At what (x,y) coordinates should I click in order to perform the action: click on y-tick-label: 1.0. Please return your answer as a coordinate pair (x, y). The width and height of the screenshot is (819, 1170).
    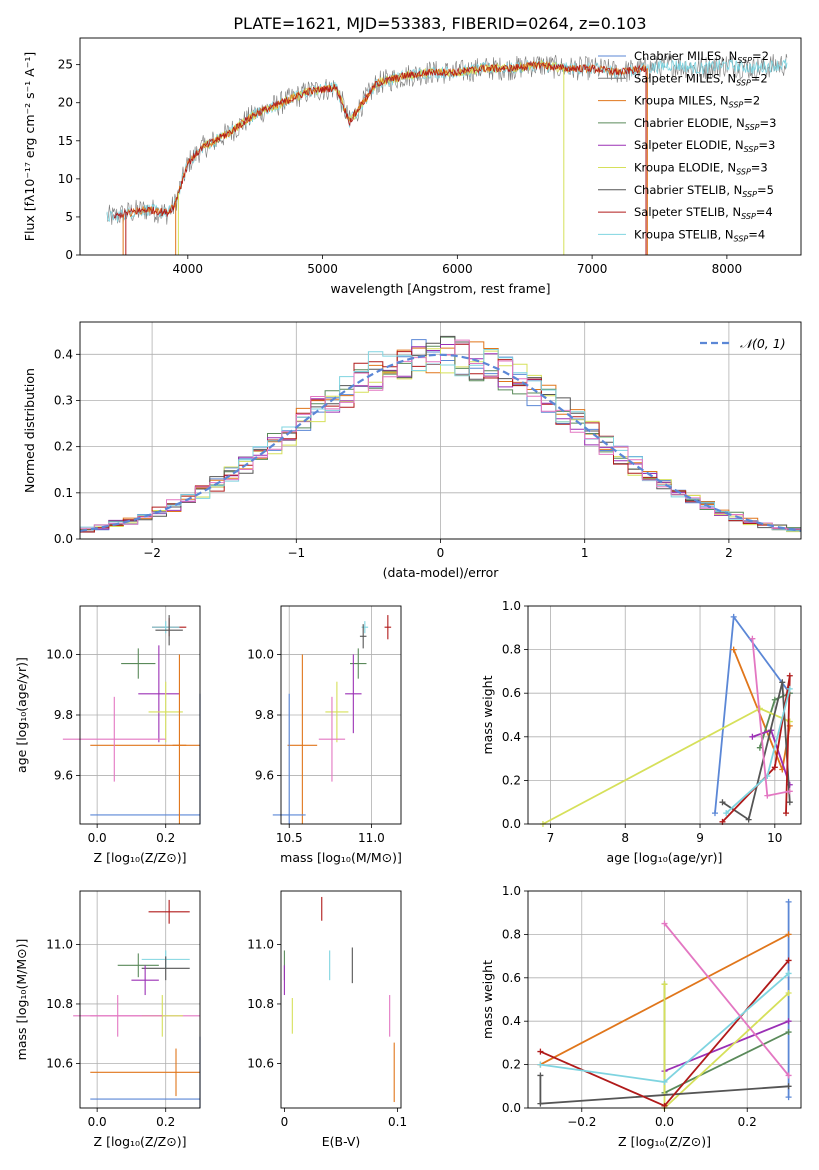
    Looking at the image, I should click on (511, 891).